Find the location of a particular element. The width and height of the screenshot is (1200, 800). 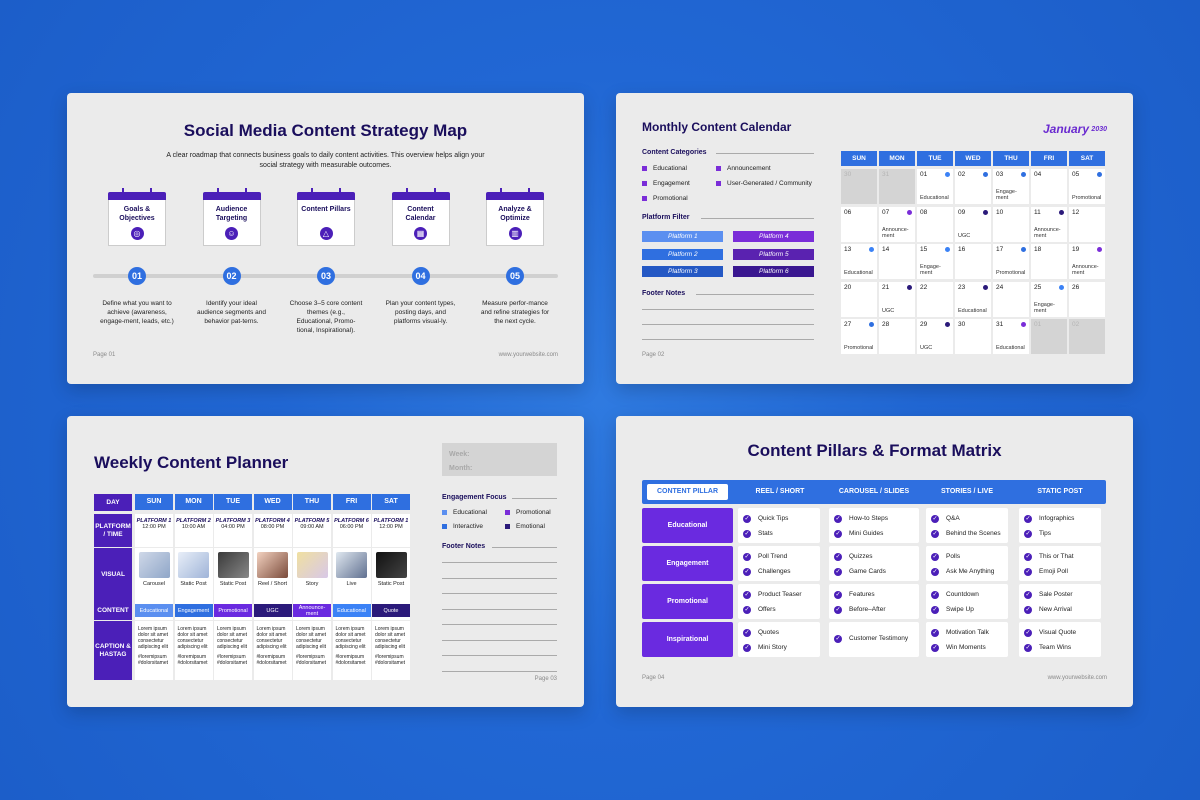

calendar-day: 07 Announce-ment is located at coordinates (897, 224).